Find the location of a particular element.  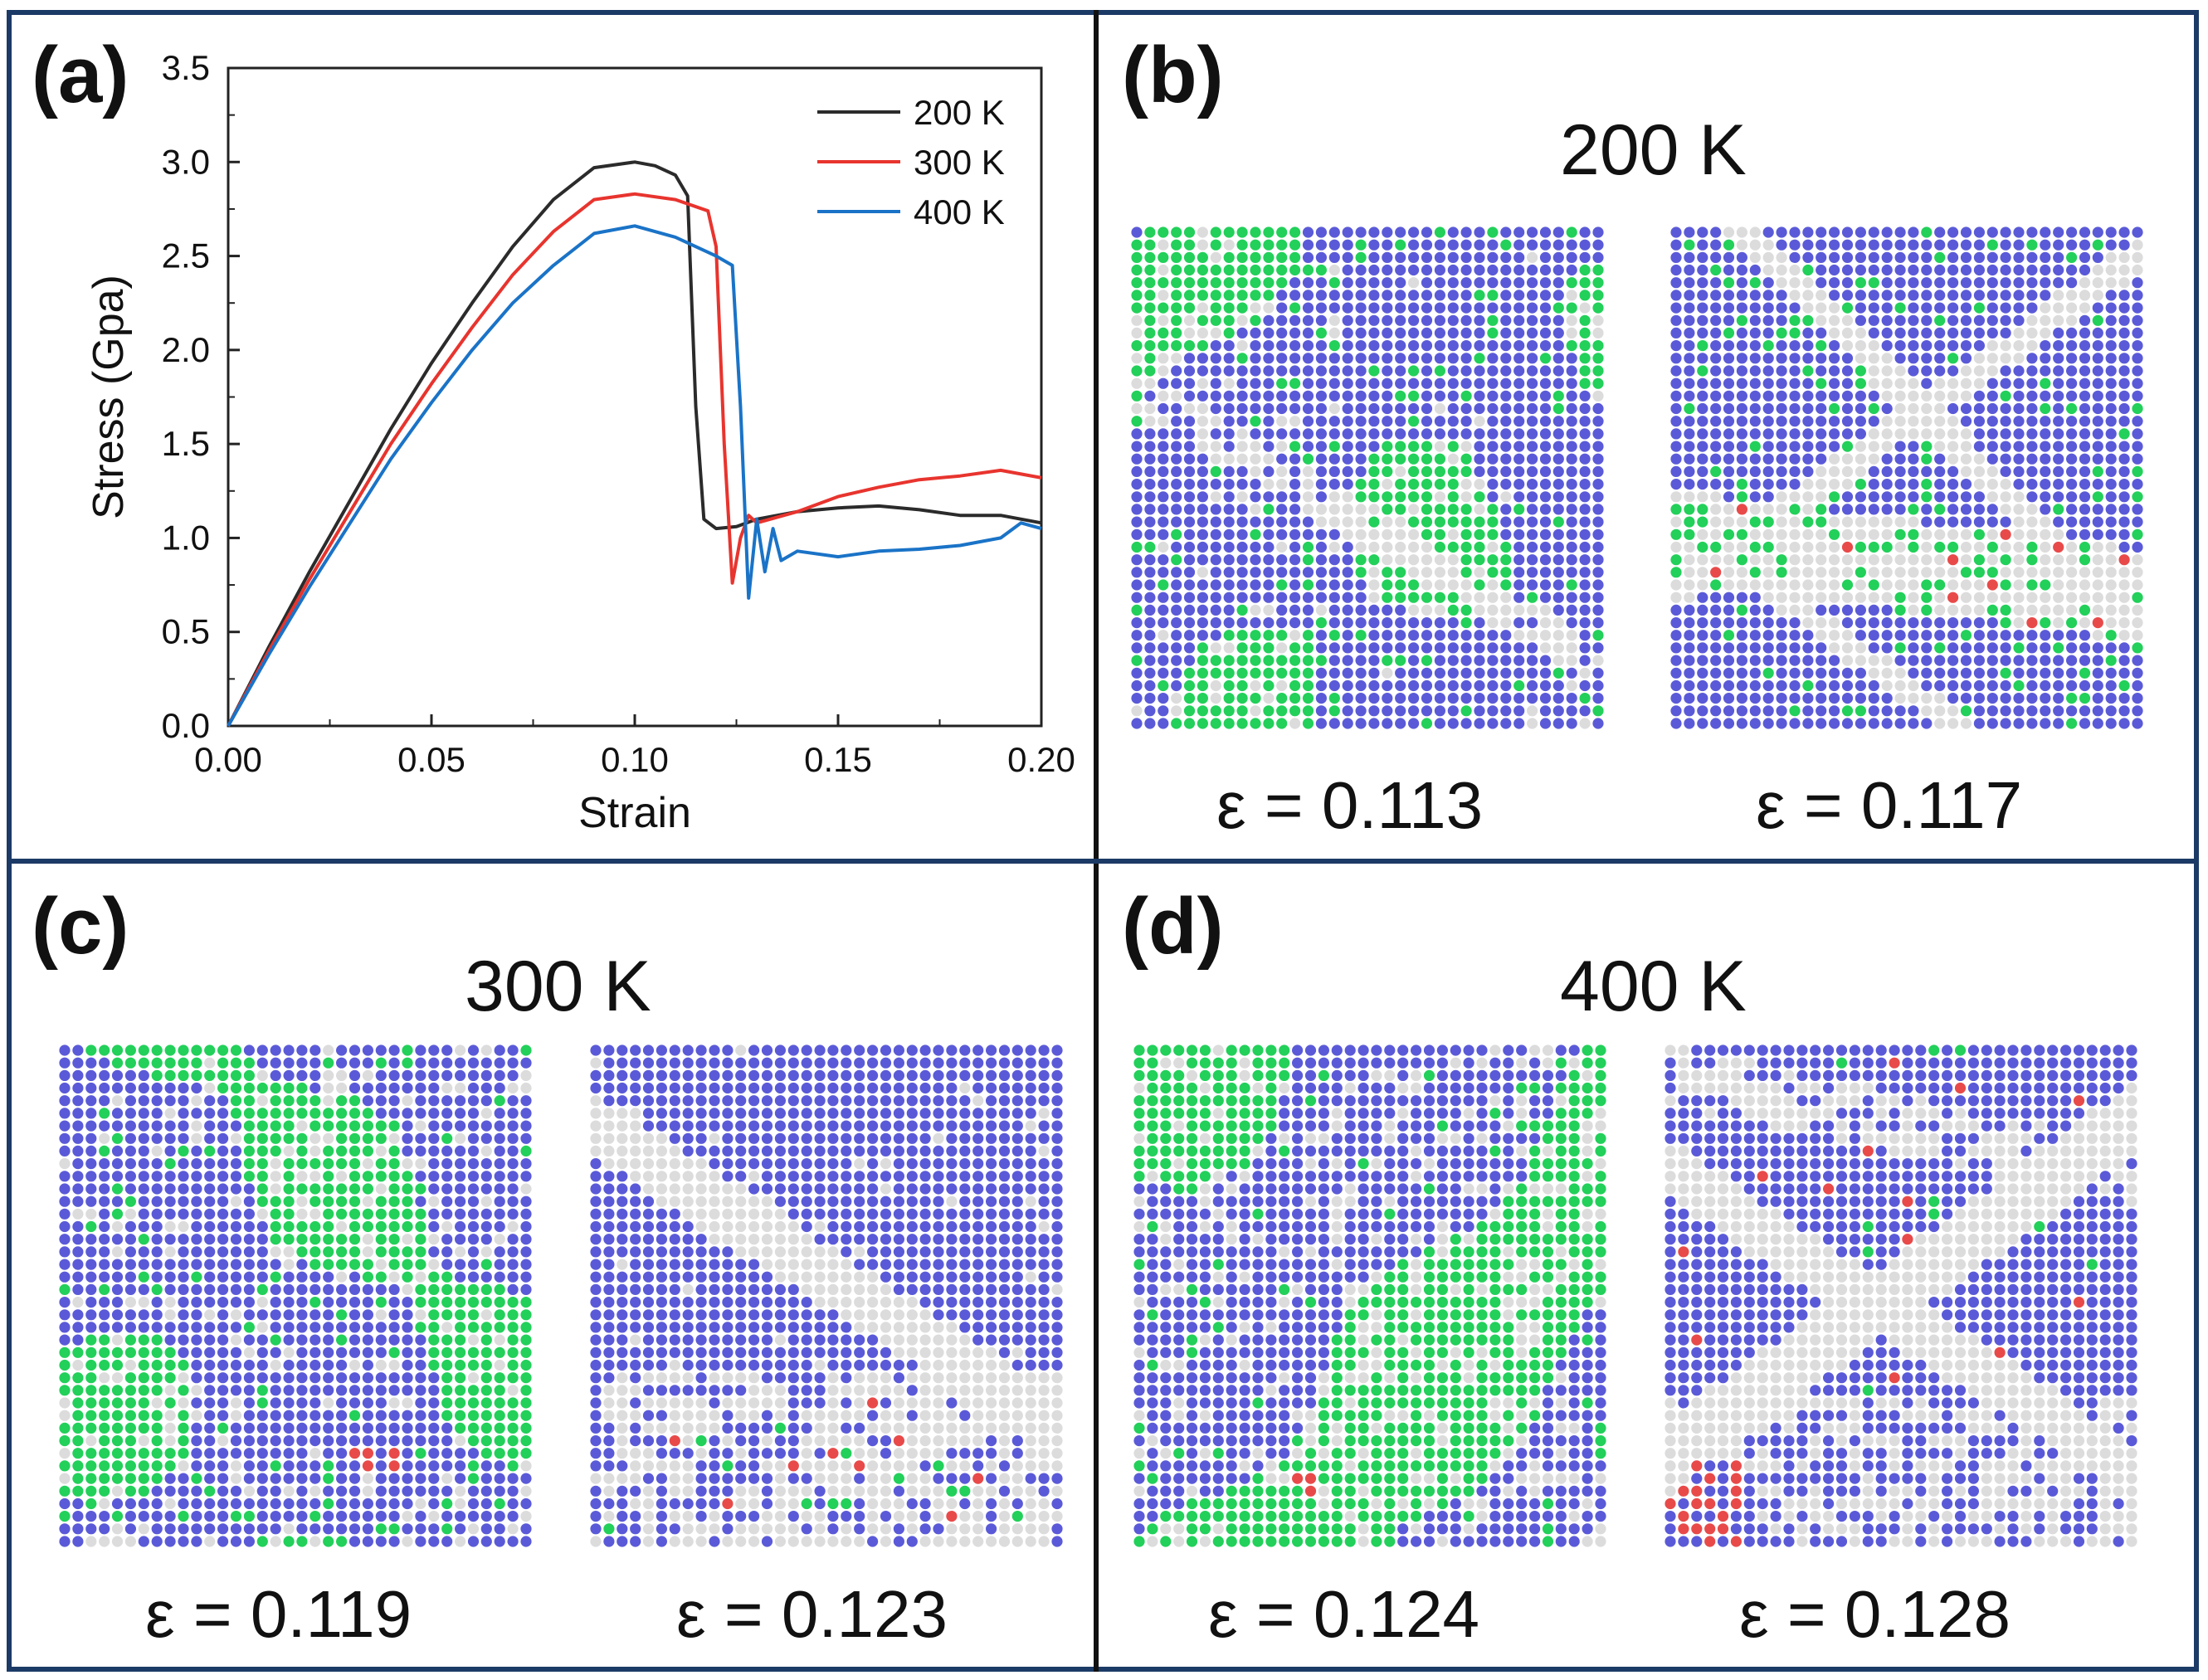

horizontal-divider is located at coordinates (1103, 861).